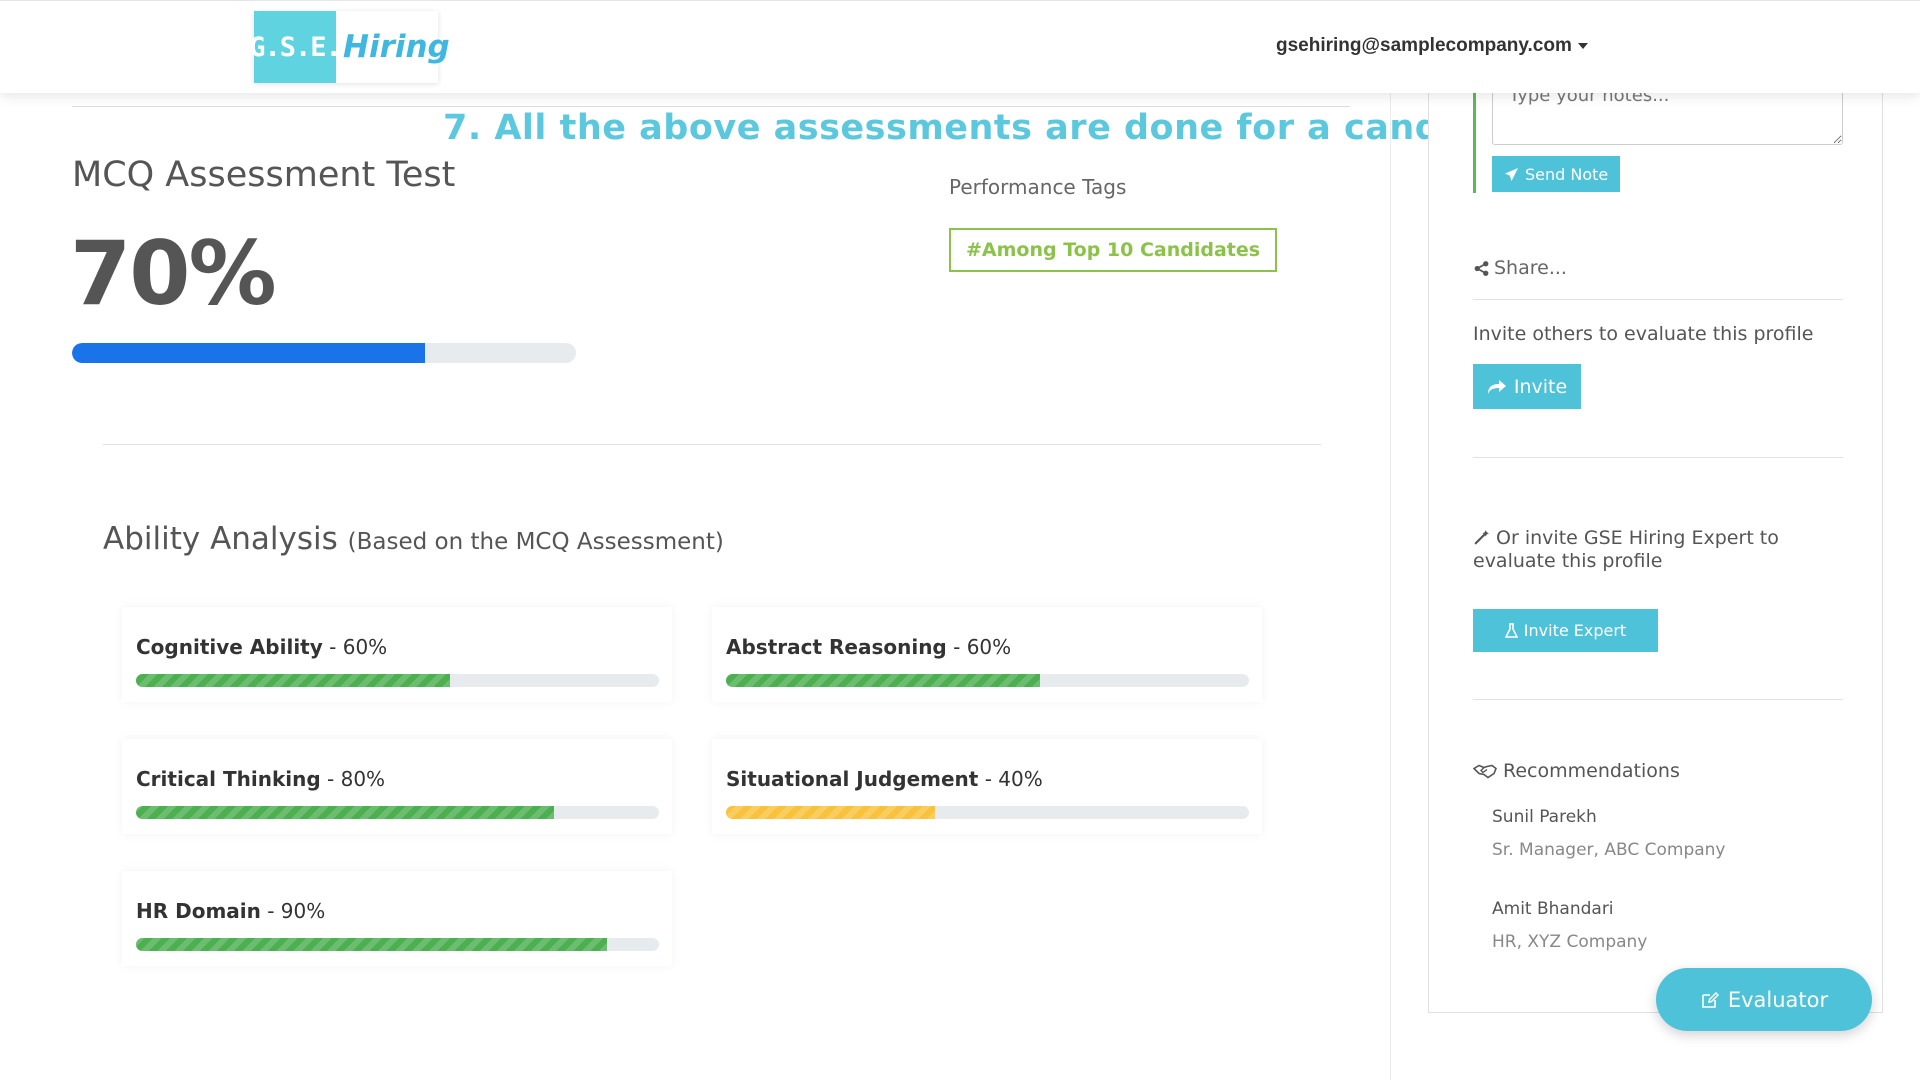  What do you see at coordinates (1474, 143) in the screenshot?
I see `notes-accent-line` at bounding box center [1474, 143].